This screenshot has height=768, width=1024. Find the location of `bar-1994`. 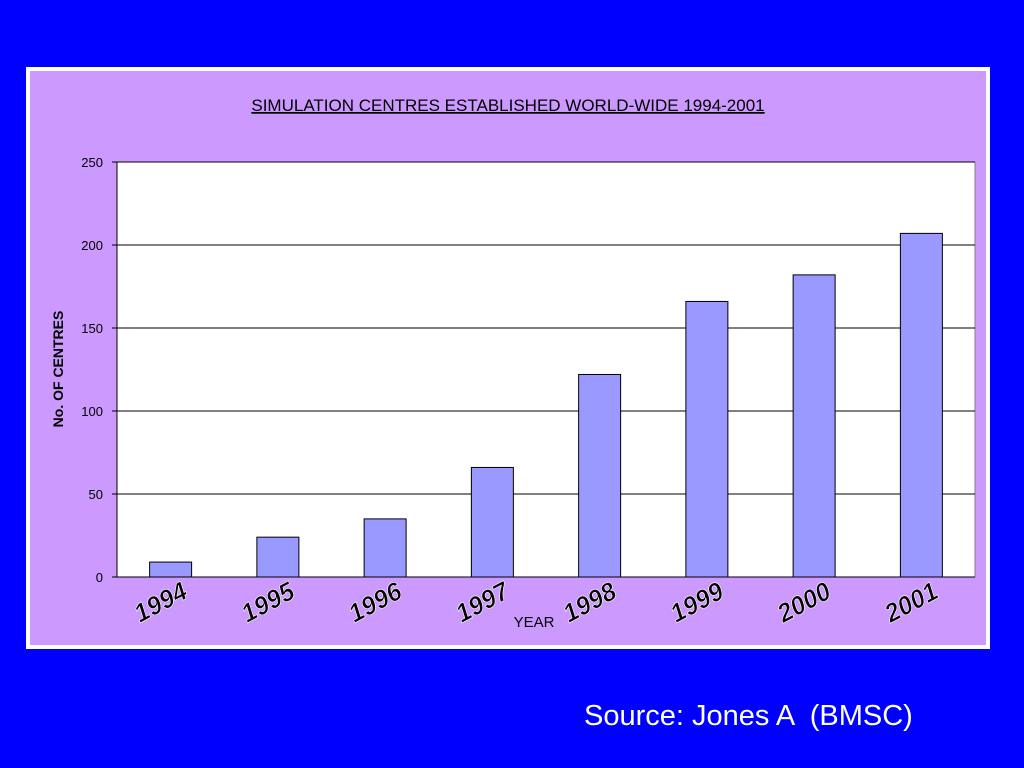

bar-1994 is located at coordinates (171, 569).